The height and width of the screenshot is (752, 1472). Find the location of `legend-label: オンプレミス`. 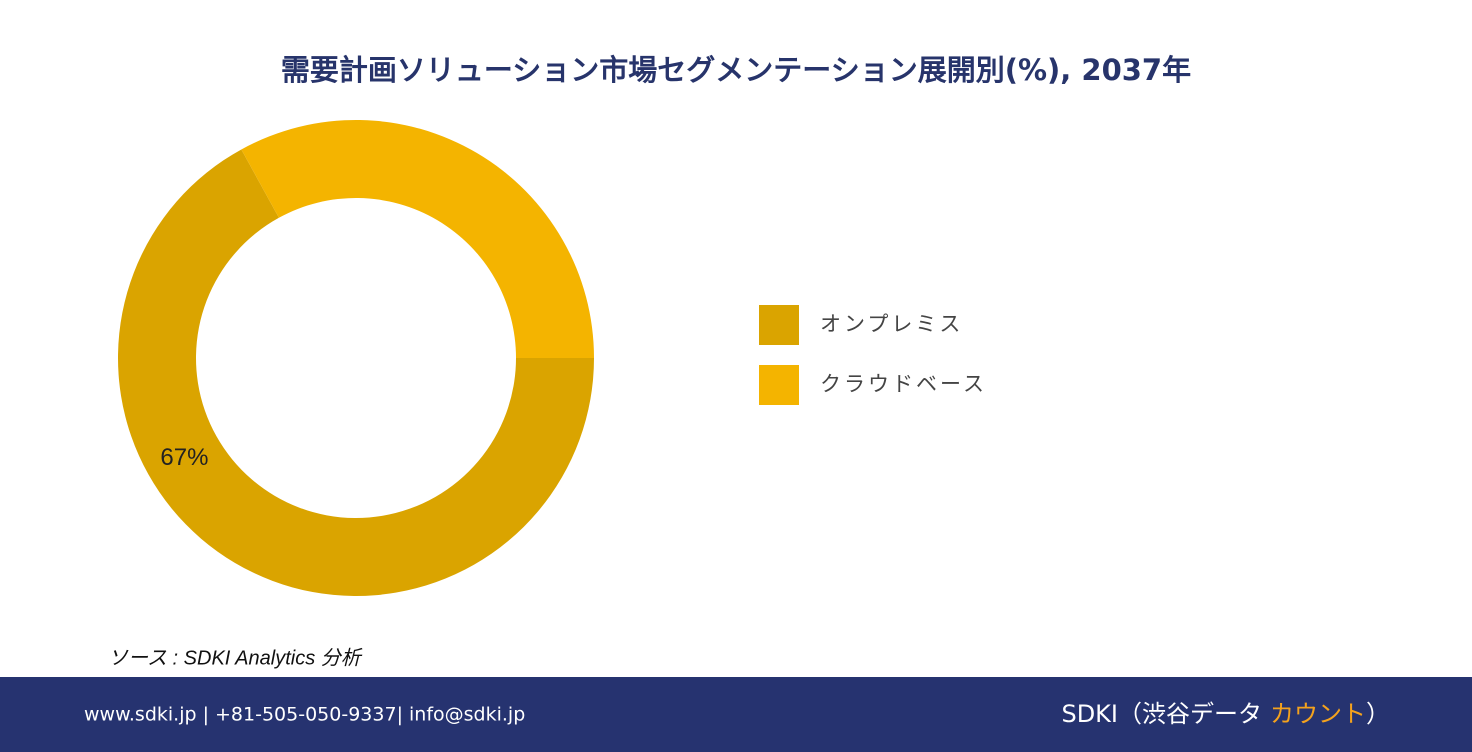

legend-label: オンプレミス is located at coordinates (891, 324).